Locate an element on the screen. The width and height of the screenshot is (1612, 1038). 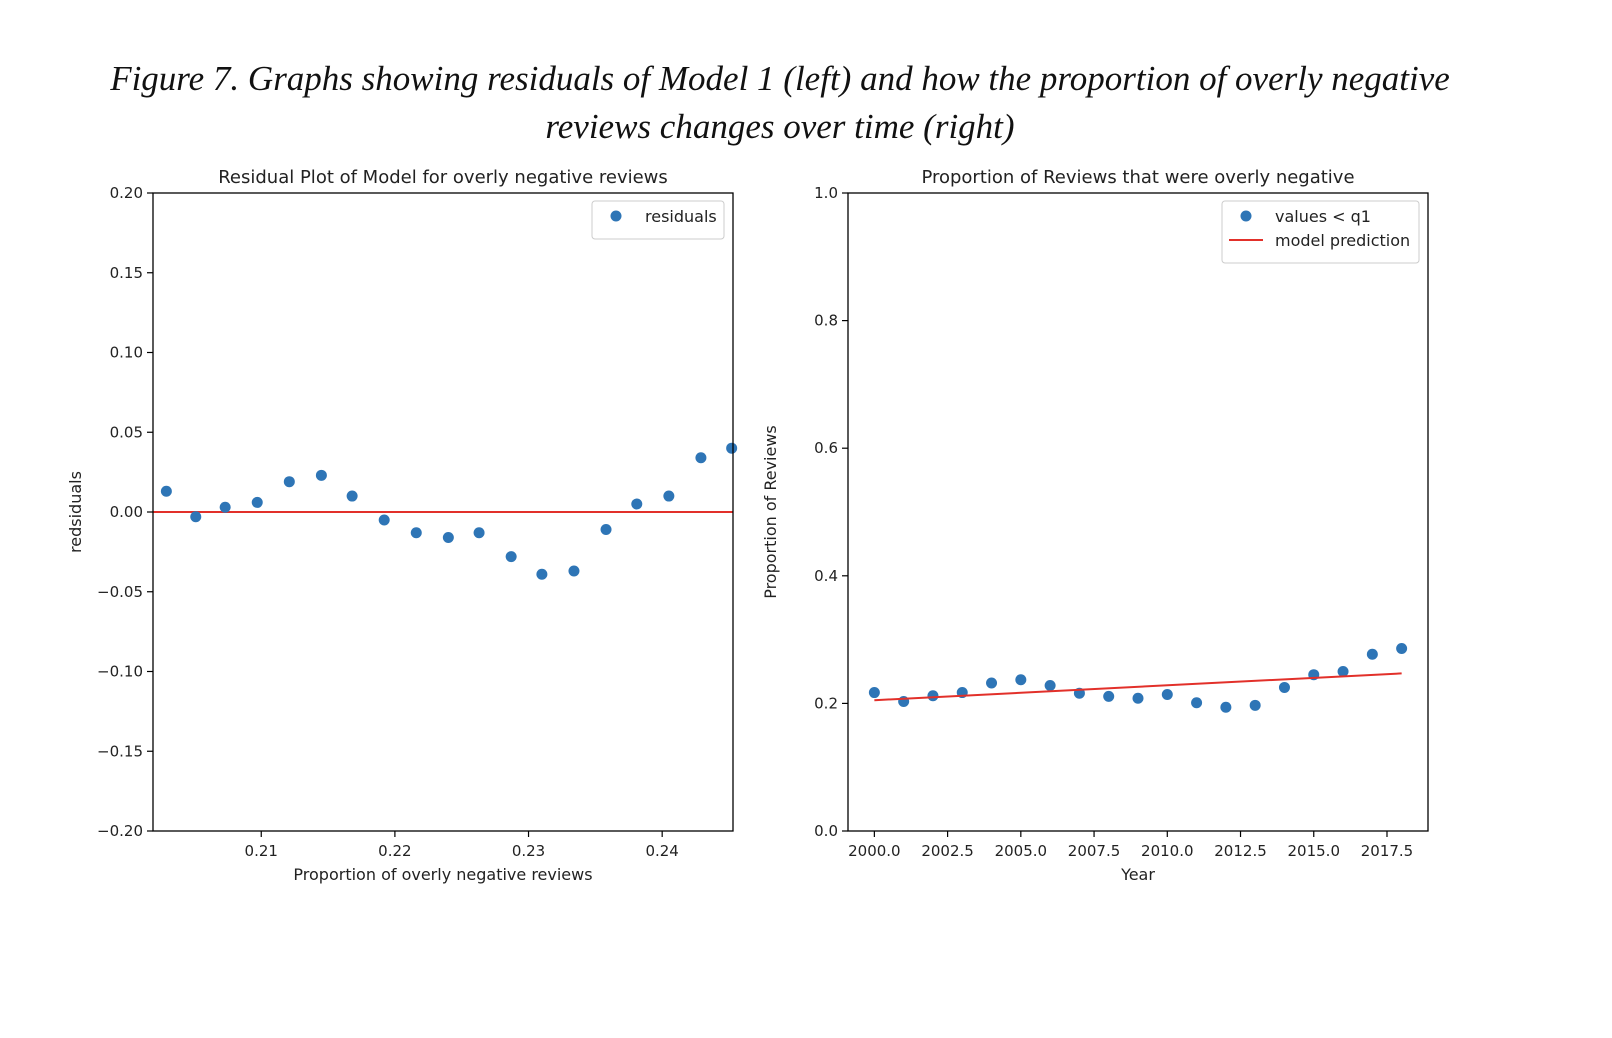
residual-x-tick-label: 0.22 is located at coordinates (394, 851).